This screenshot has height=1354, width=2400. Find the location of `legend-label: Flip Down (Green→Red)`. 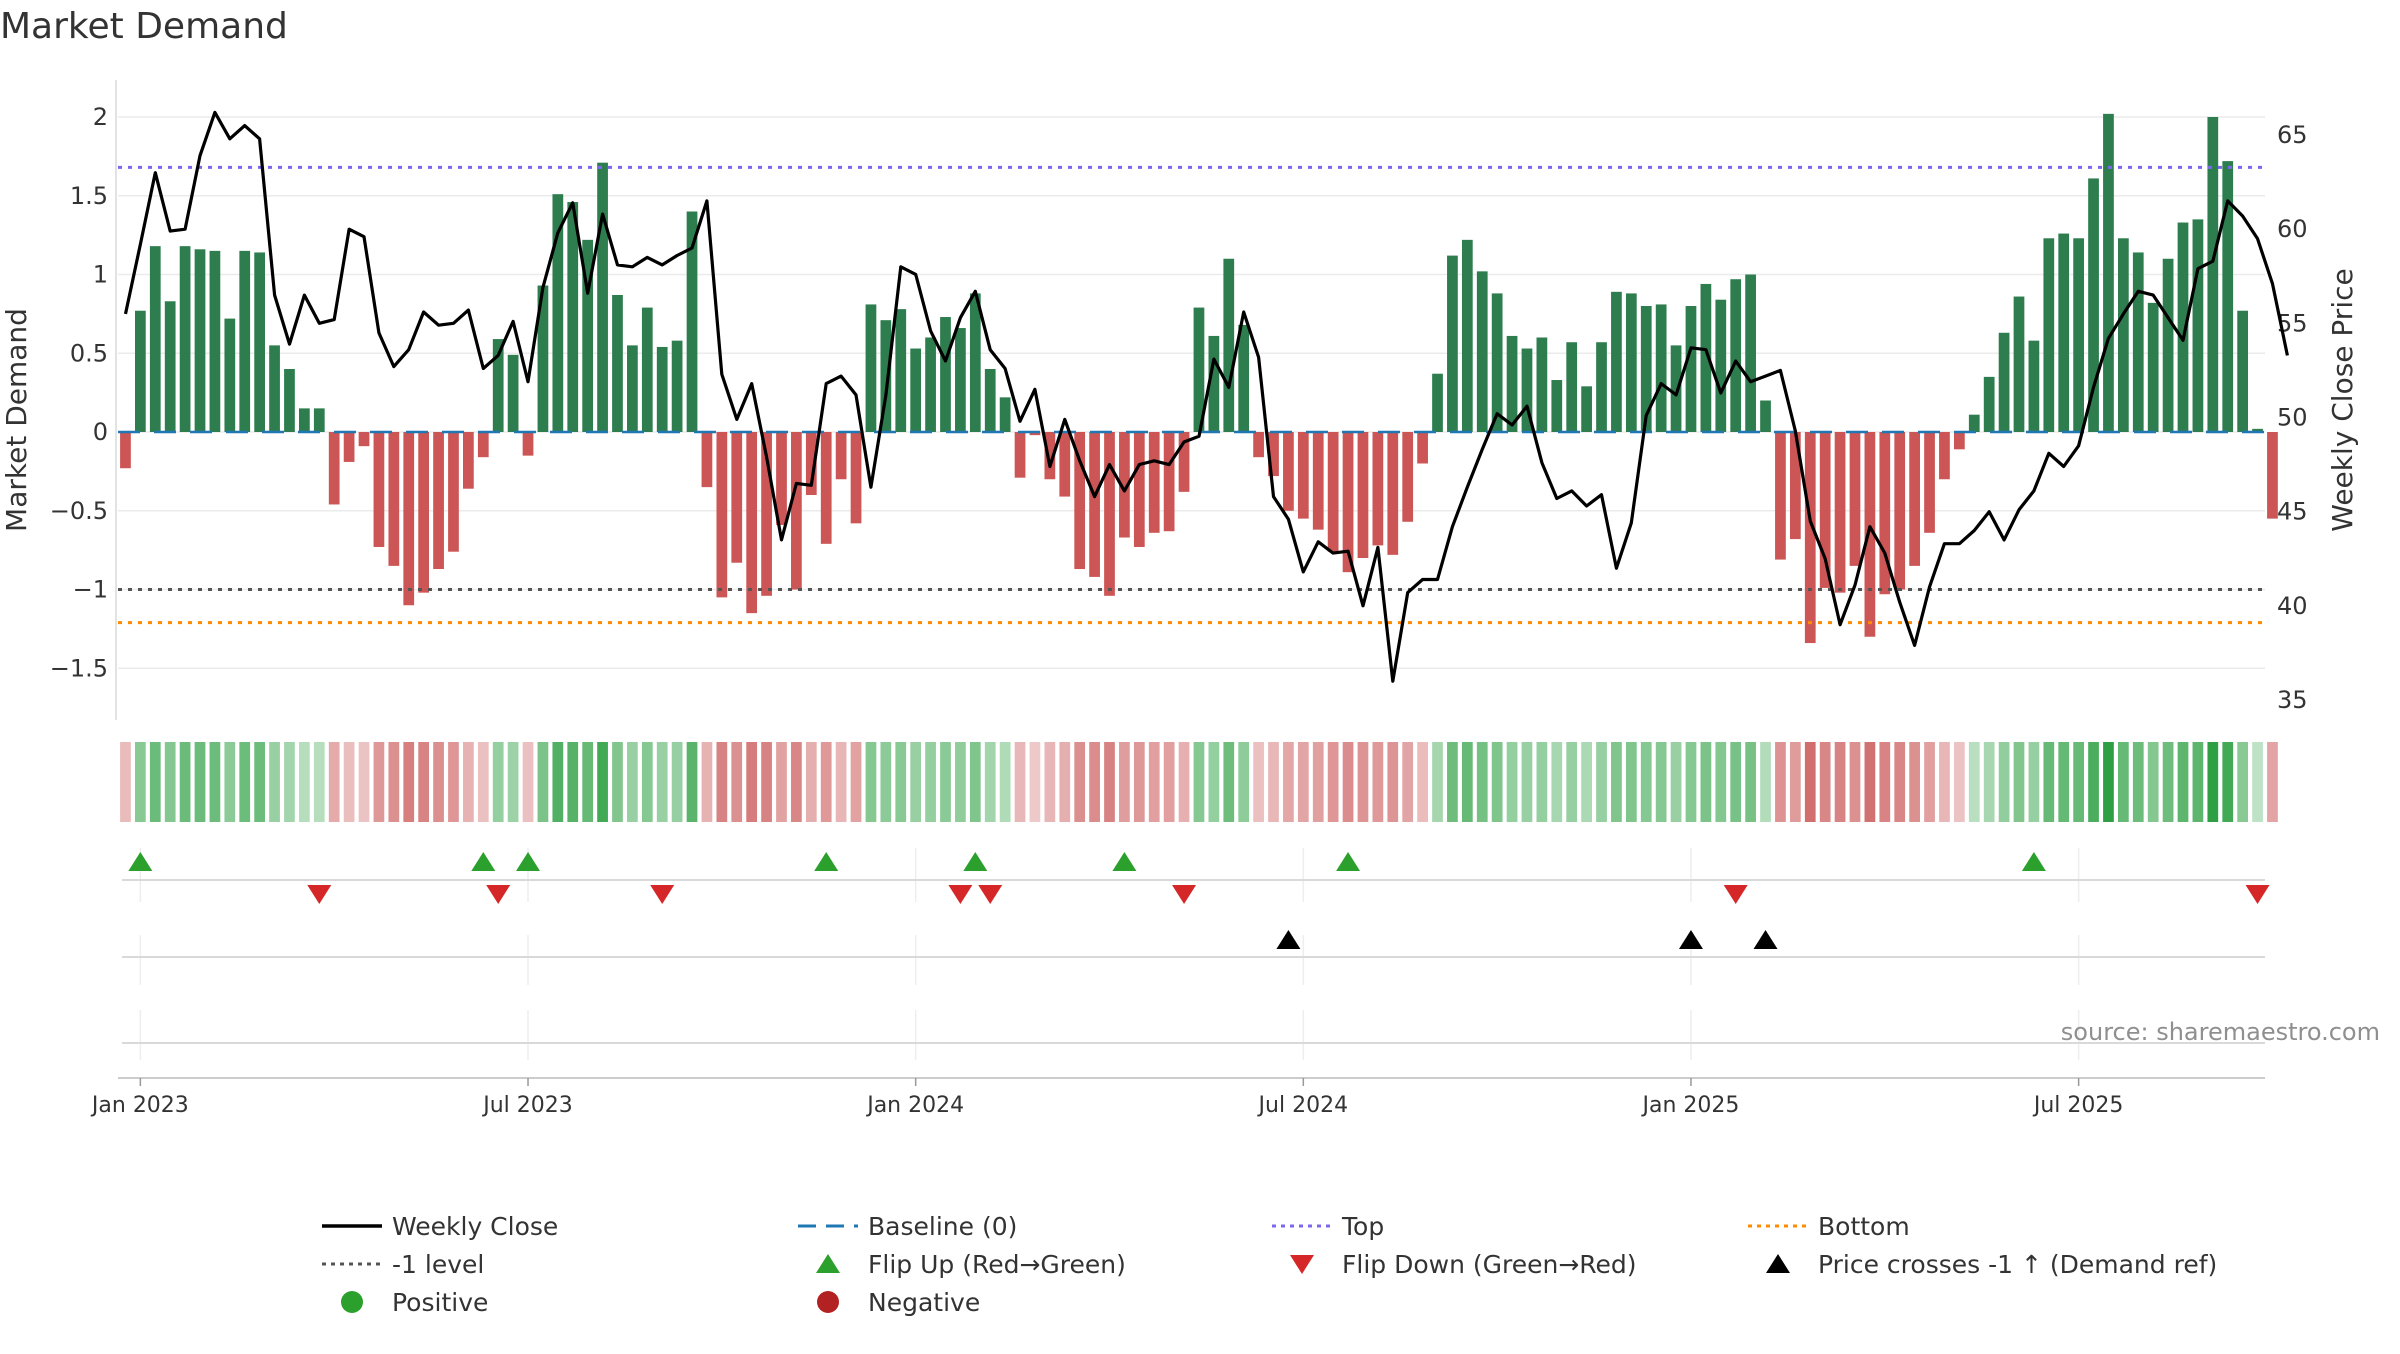

legend-label: Flip Down (Green→Red) is located at coordinates (1489, 1264).